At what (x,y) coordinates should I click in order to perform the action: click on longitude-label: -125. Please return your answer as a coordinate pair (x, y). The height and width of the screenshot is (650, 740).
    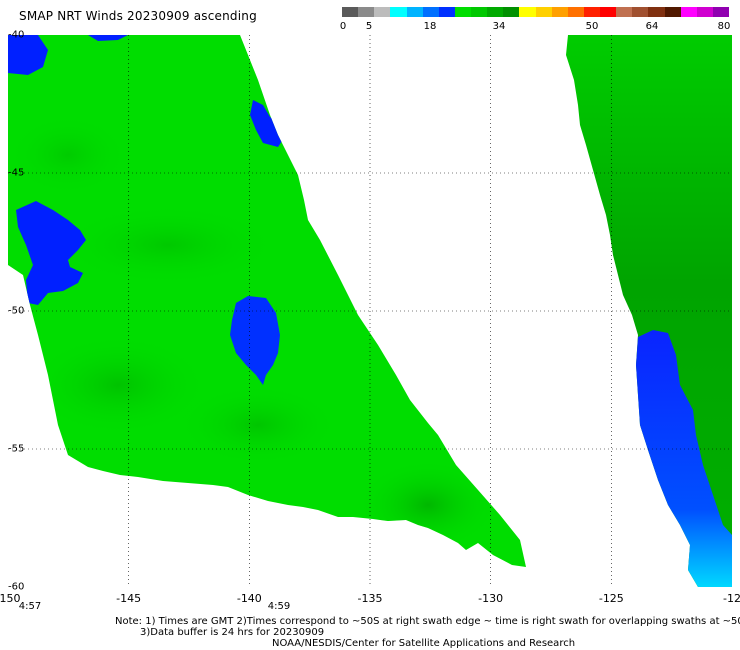
    Looking at the image, I should click on (611, 598).